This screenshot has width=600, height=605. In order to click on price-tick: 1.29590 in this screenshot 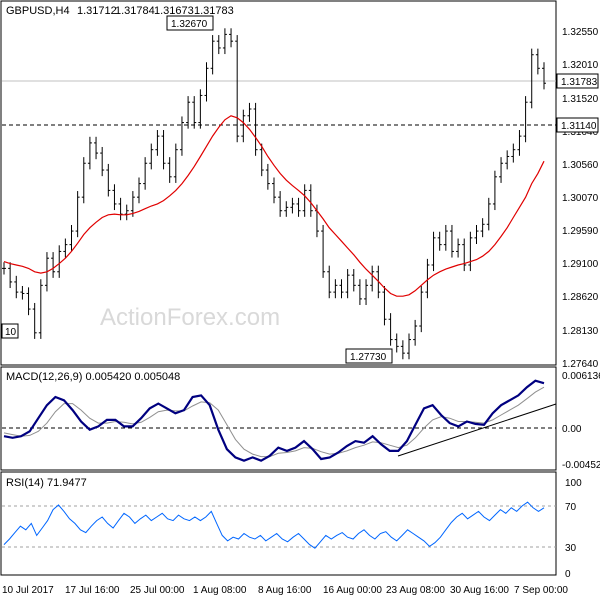, I will do `click(580, 231)`.